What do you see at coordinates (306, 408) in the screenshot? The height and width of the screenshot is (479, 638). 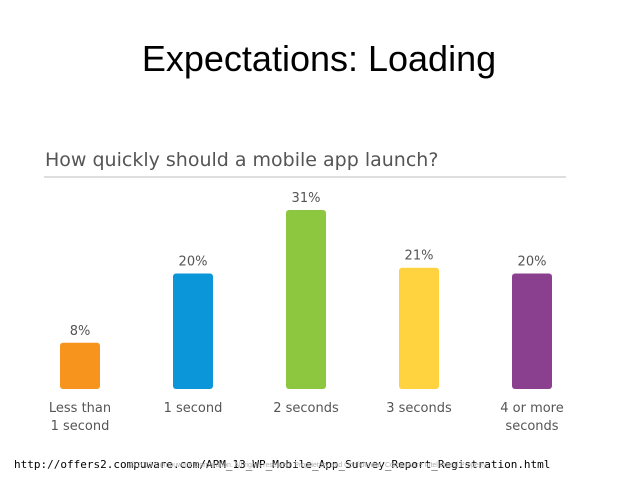 I see `category-label: 2 seconds` at bounding box center [306, 408].